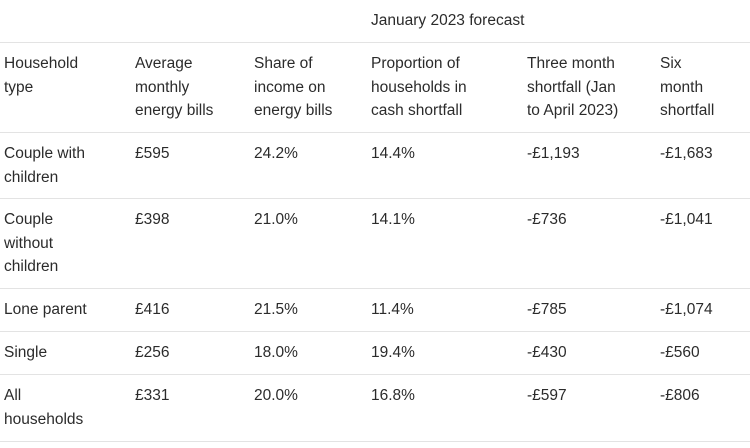 This screenshot has height=448, width=750. What do you see at coordinates (393, 395) in the screenshot?
I see `row-5-proportion: 16.8%` at bounding box center [393, 395].